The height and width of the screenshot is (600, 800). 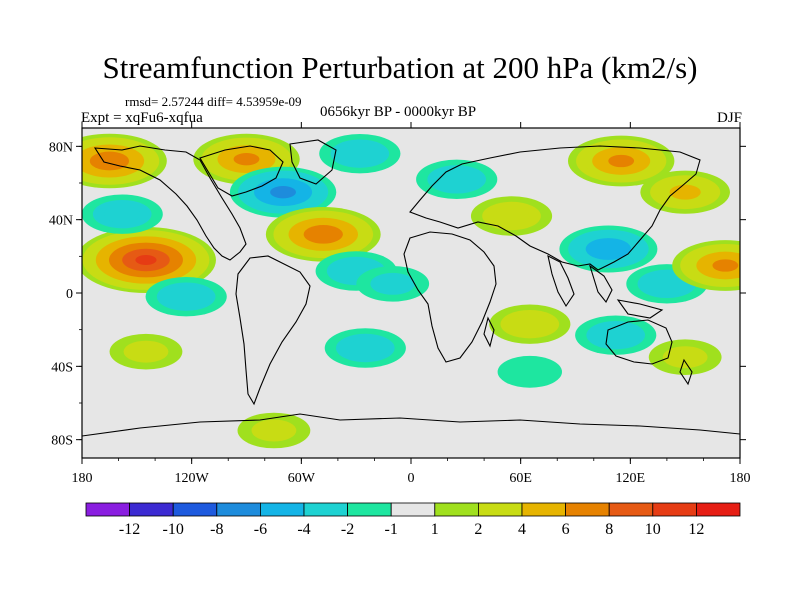 What do you see at coordinates (303, 529) in the screenshot?
I see `colorbar-label: -4` at bounding box center [303, 529].